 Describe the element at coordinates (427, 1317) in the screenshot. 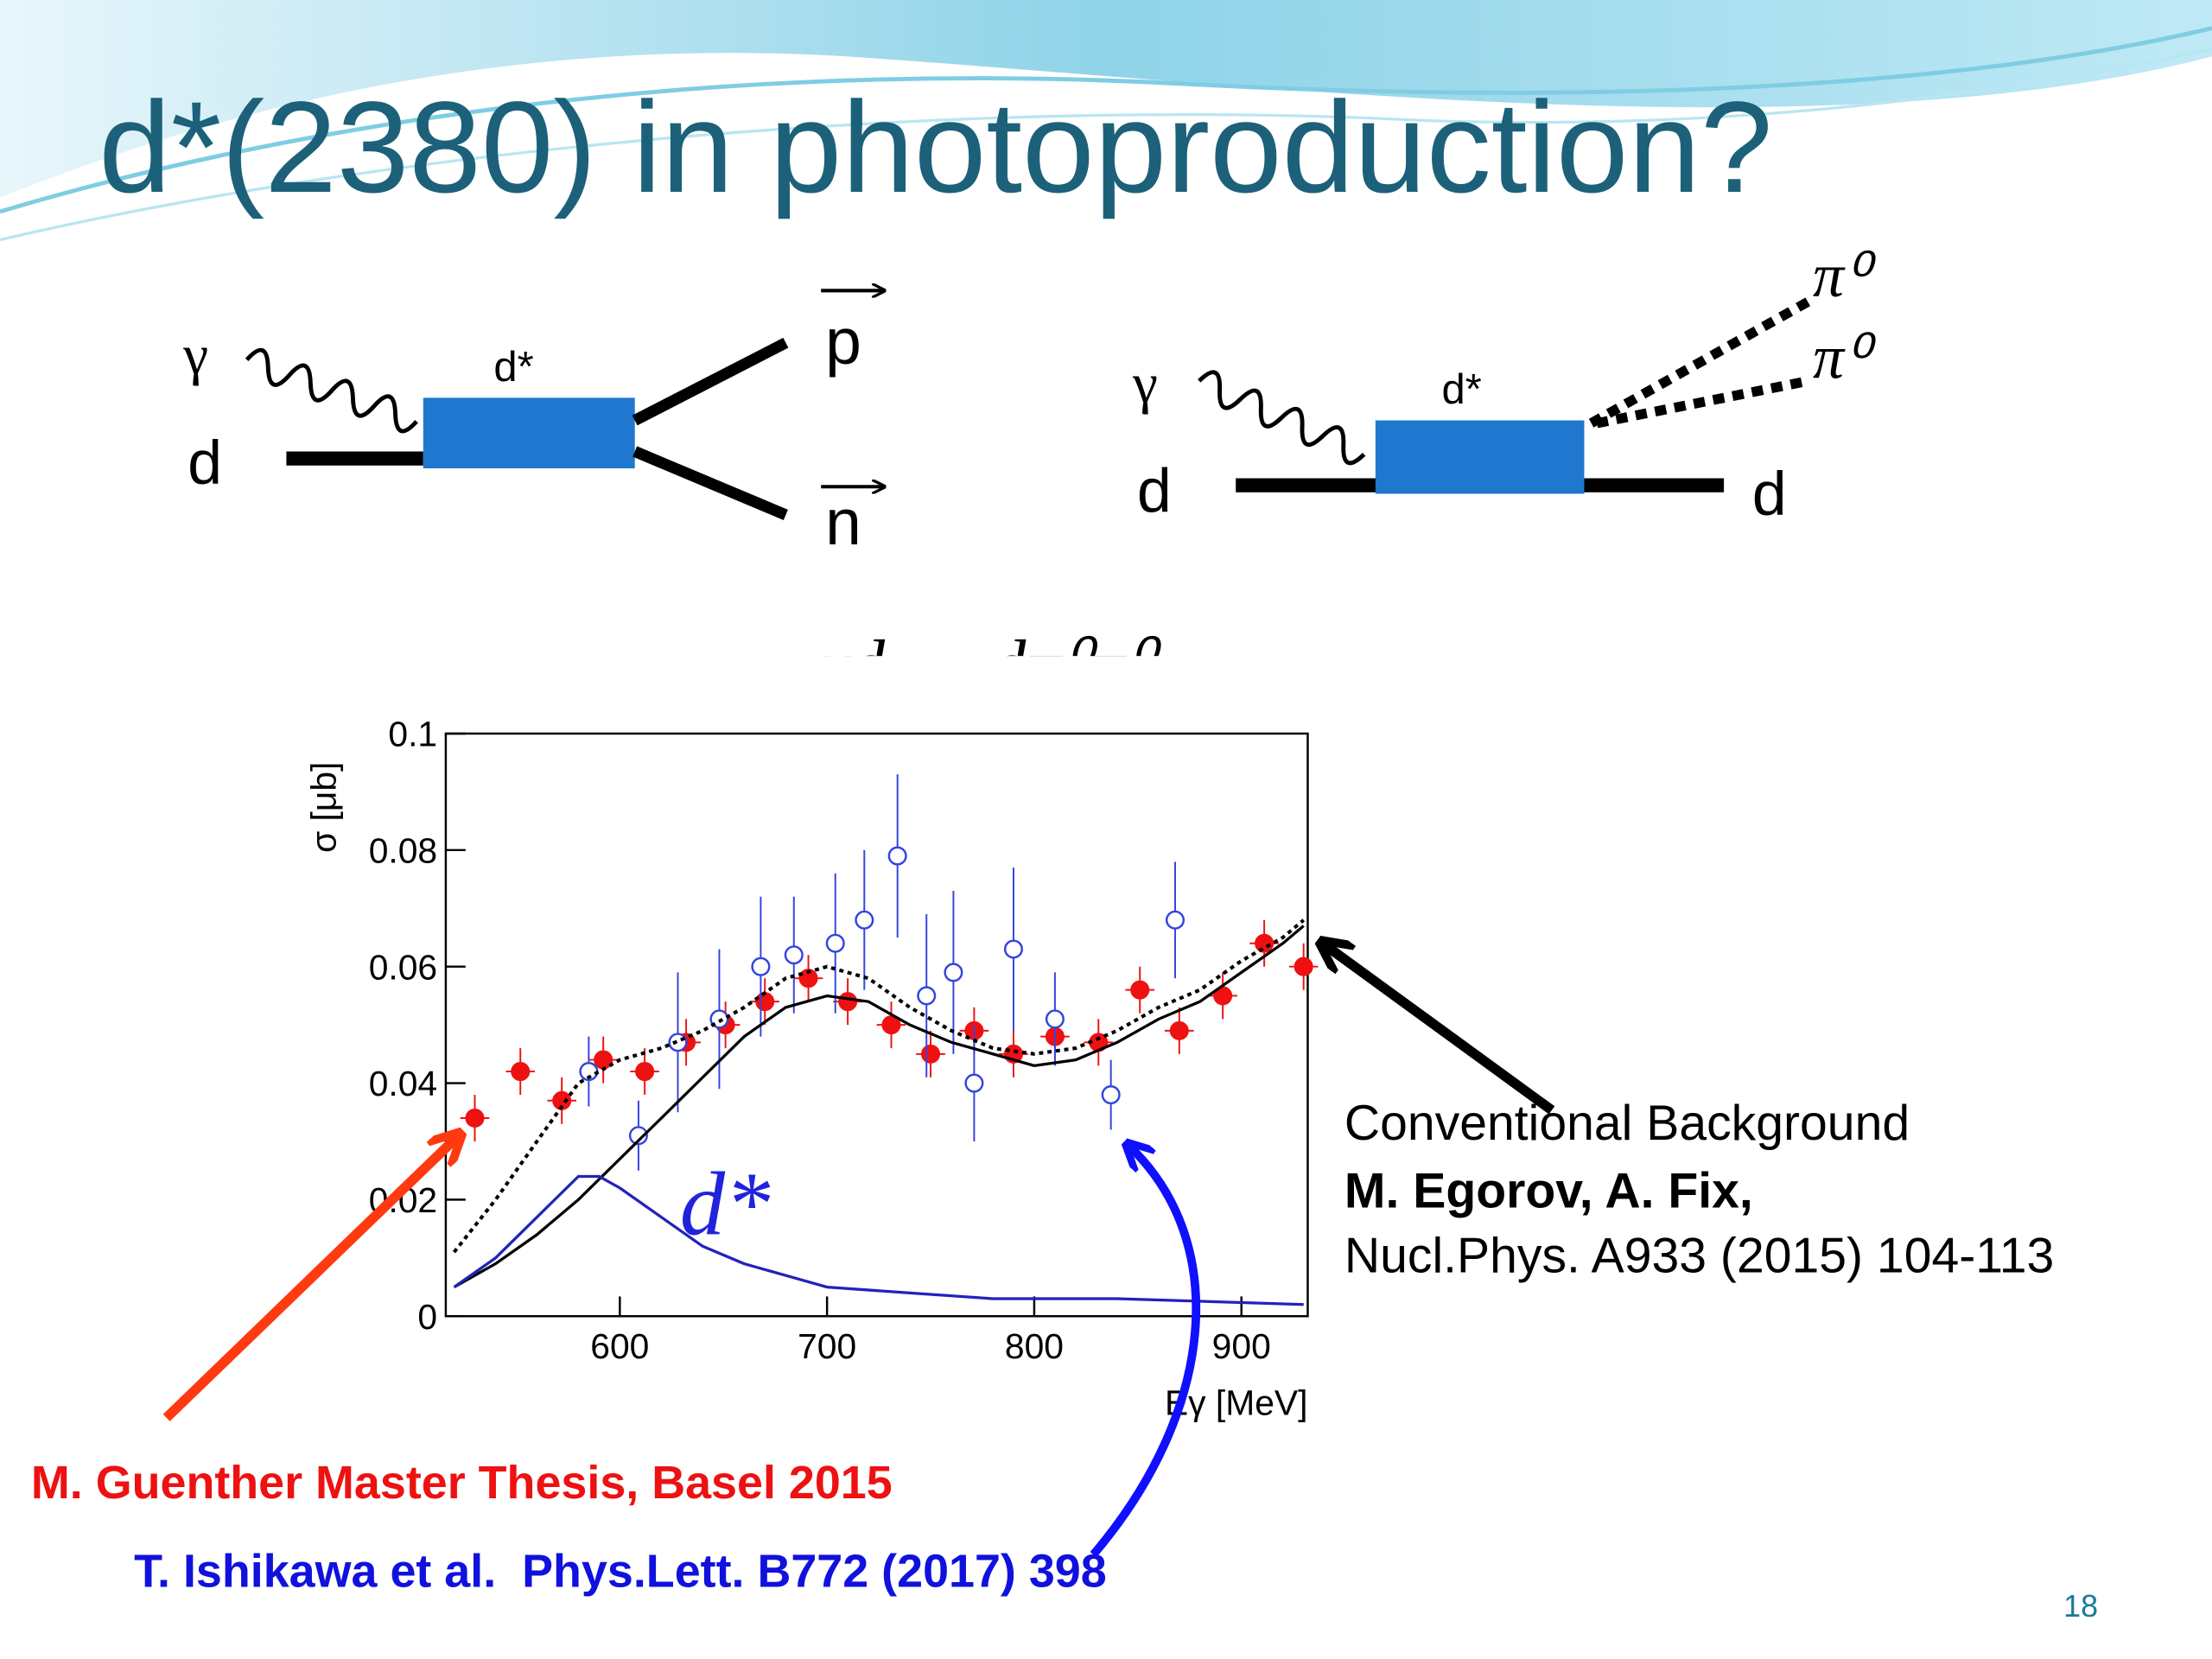

I see `y-tick-label: 0` at that location.